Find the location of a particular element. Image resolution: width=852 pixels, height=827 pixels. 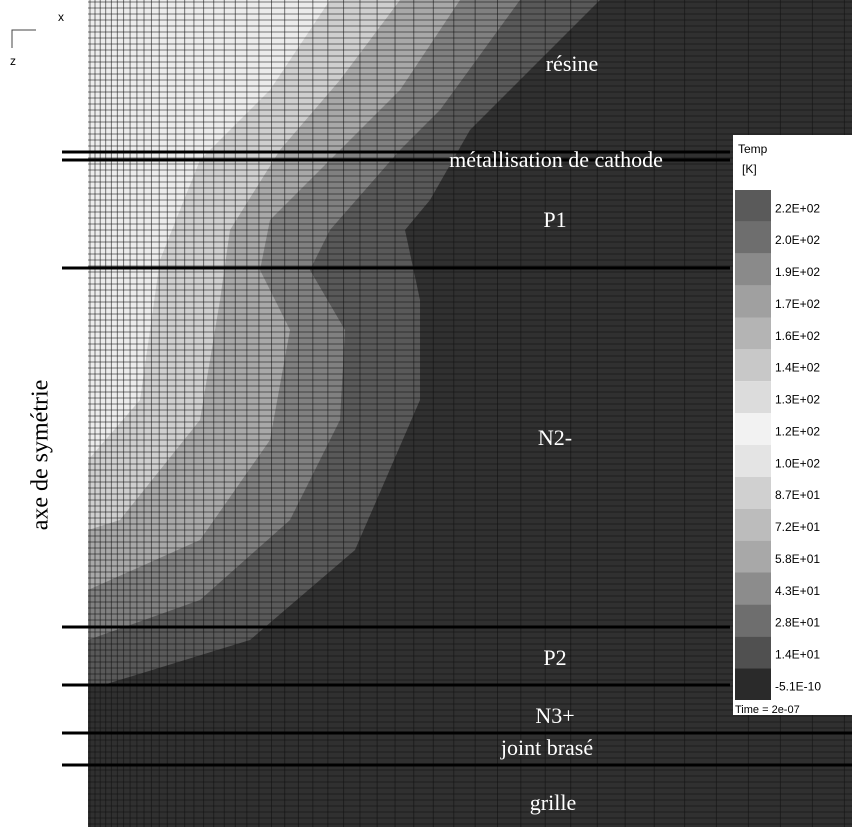

region-label: joint brasé is located at coordinates (546, 747).